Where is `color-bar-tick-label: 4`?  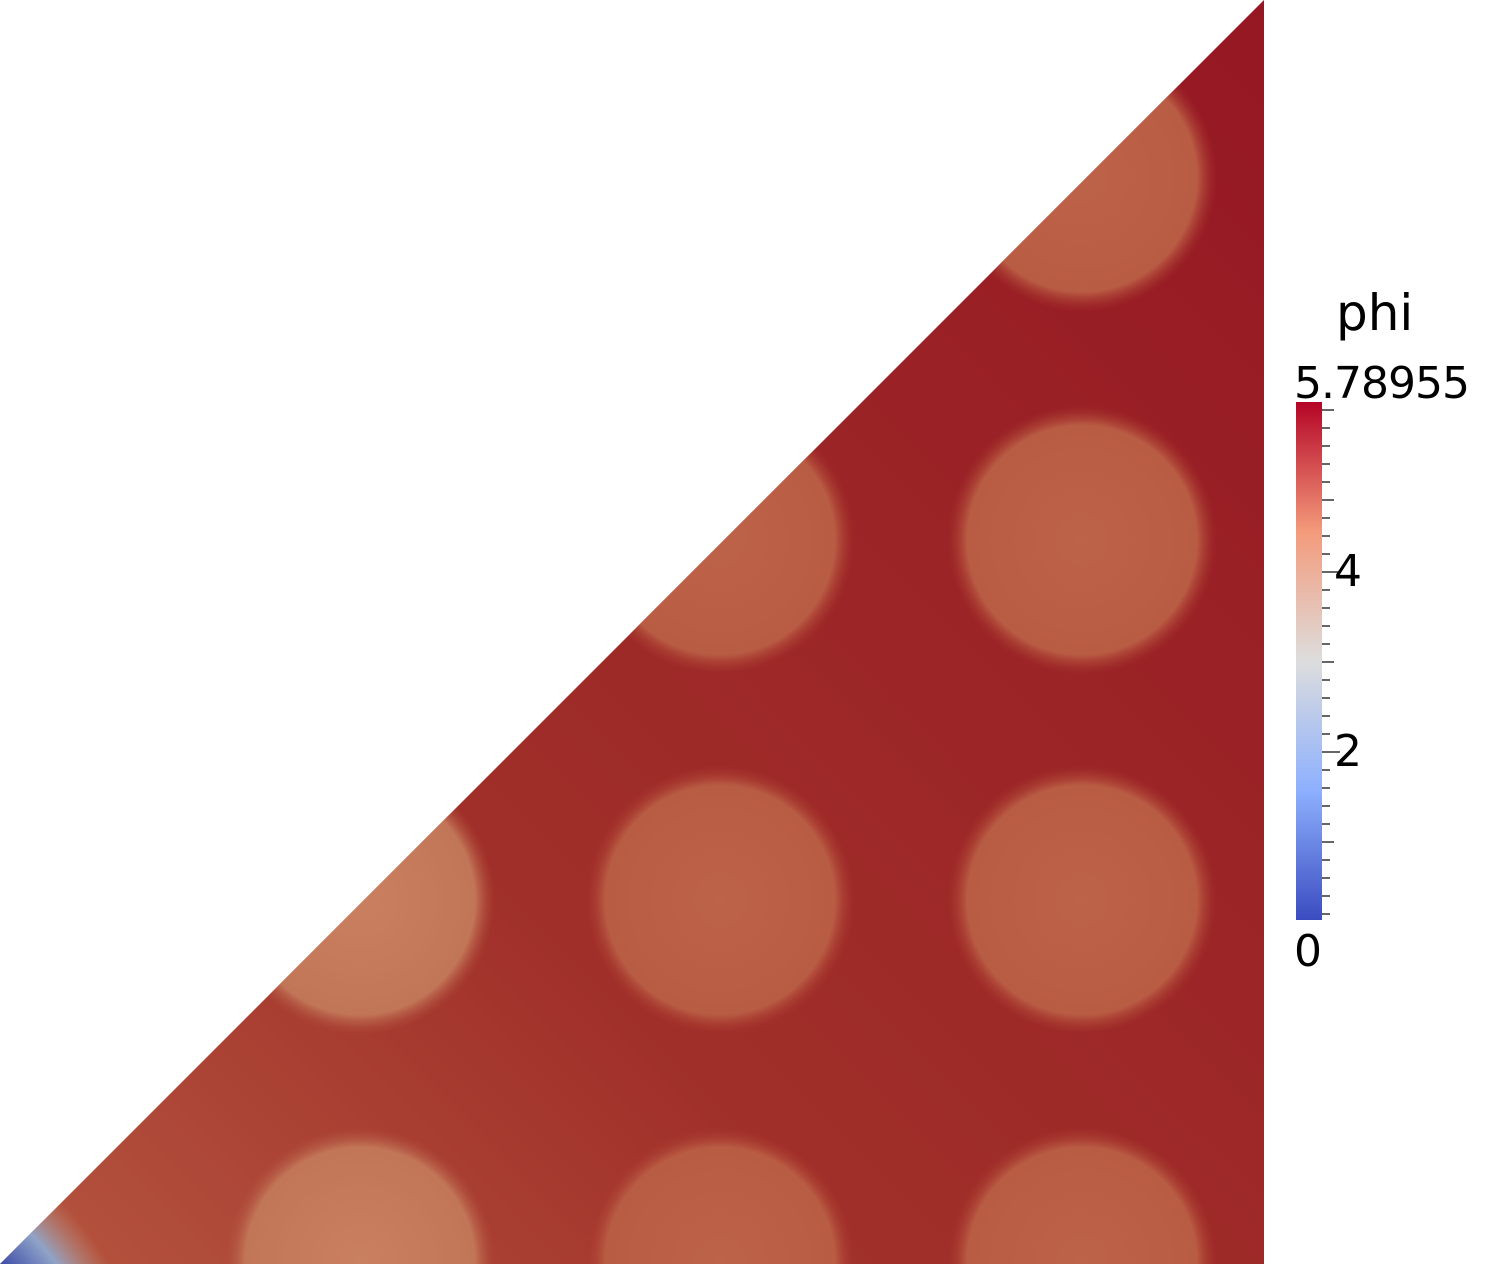 color-bar-tick-label: 4 is located at coordinates (1348, 571).